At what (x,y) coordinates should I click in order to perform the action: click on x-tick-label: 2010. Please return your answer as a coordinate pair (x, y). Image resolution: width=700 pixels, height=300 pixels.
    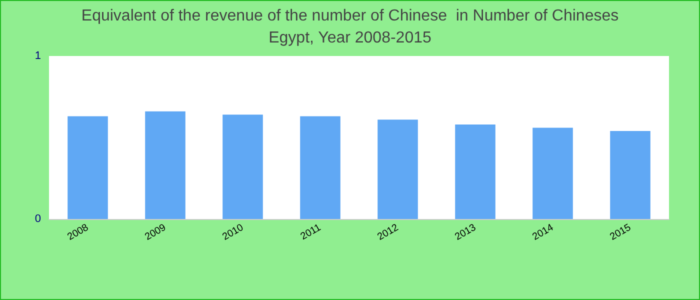
    Looking at the image, I should click on (233, 232).